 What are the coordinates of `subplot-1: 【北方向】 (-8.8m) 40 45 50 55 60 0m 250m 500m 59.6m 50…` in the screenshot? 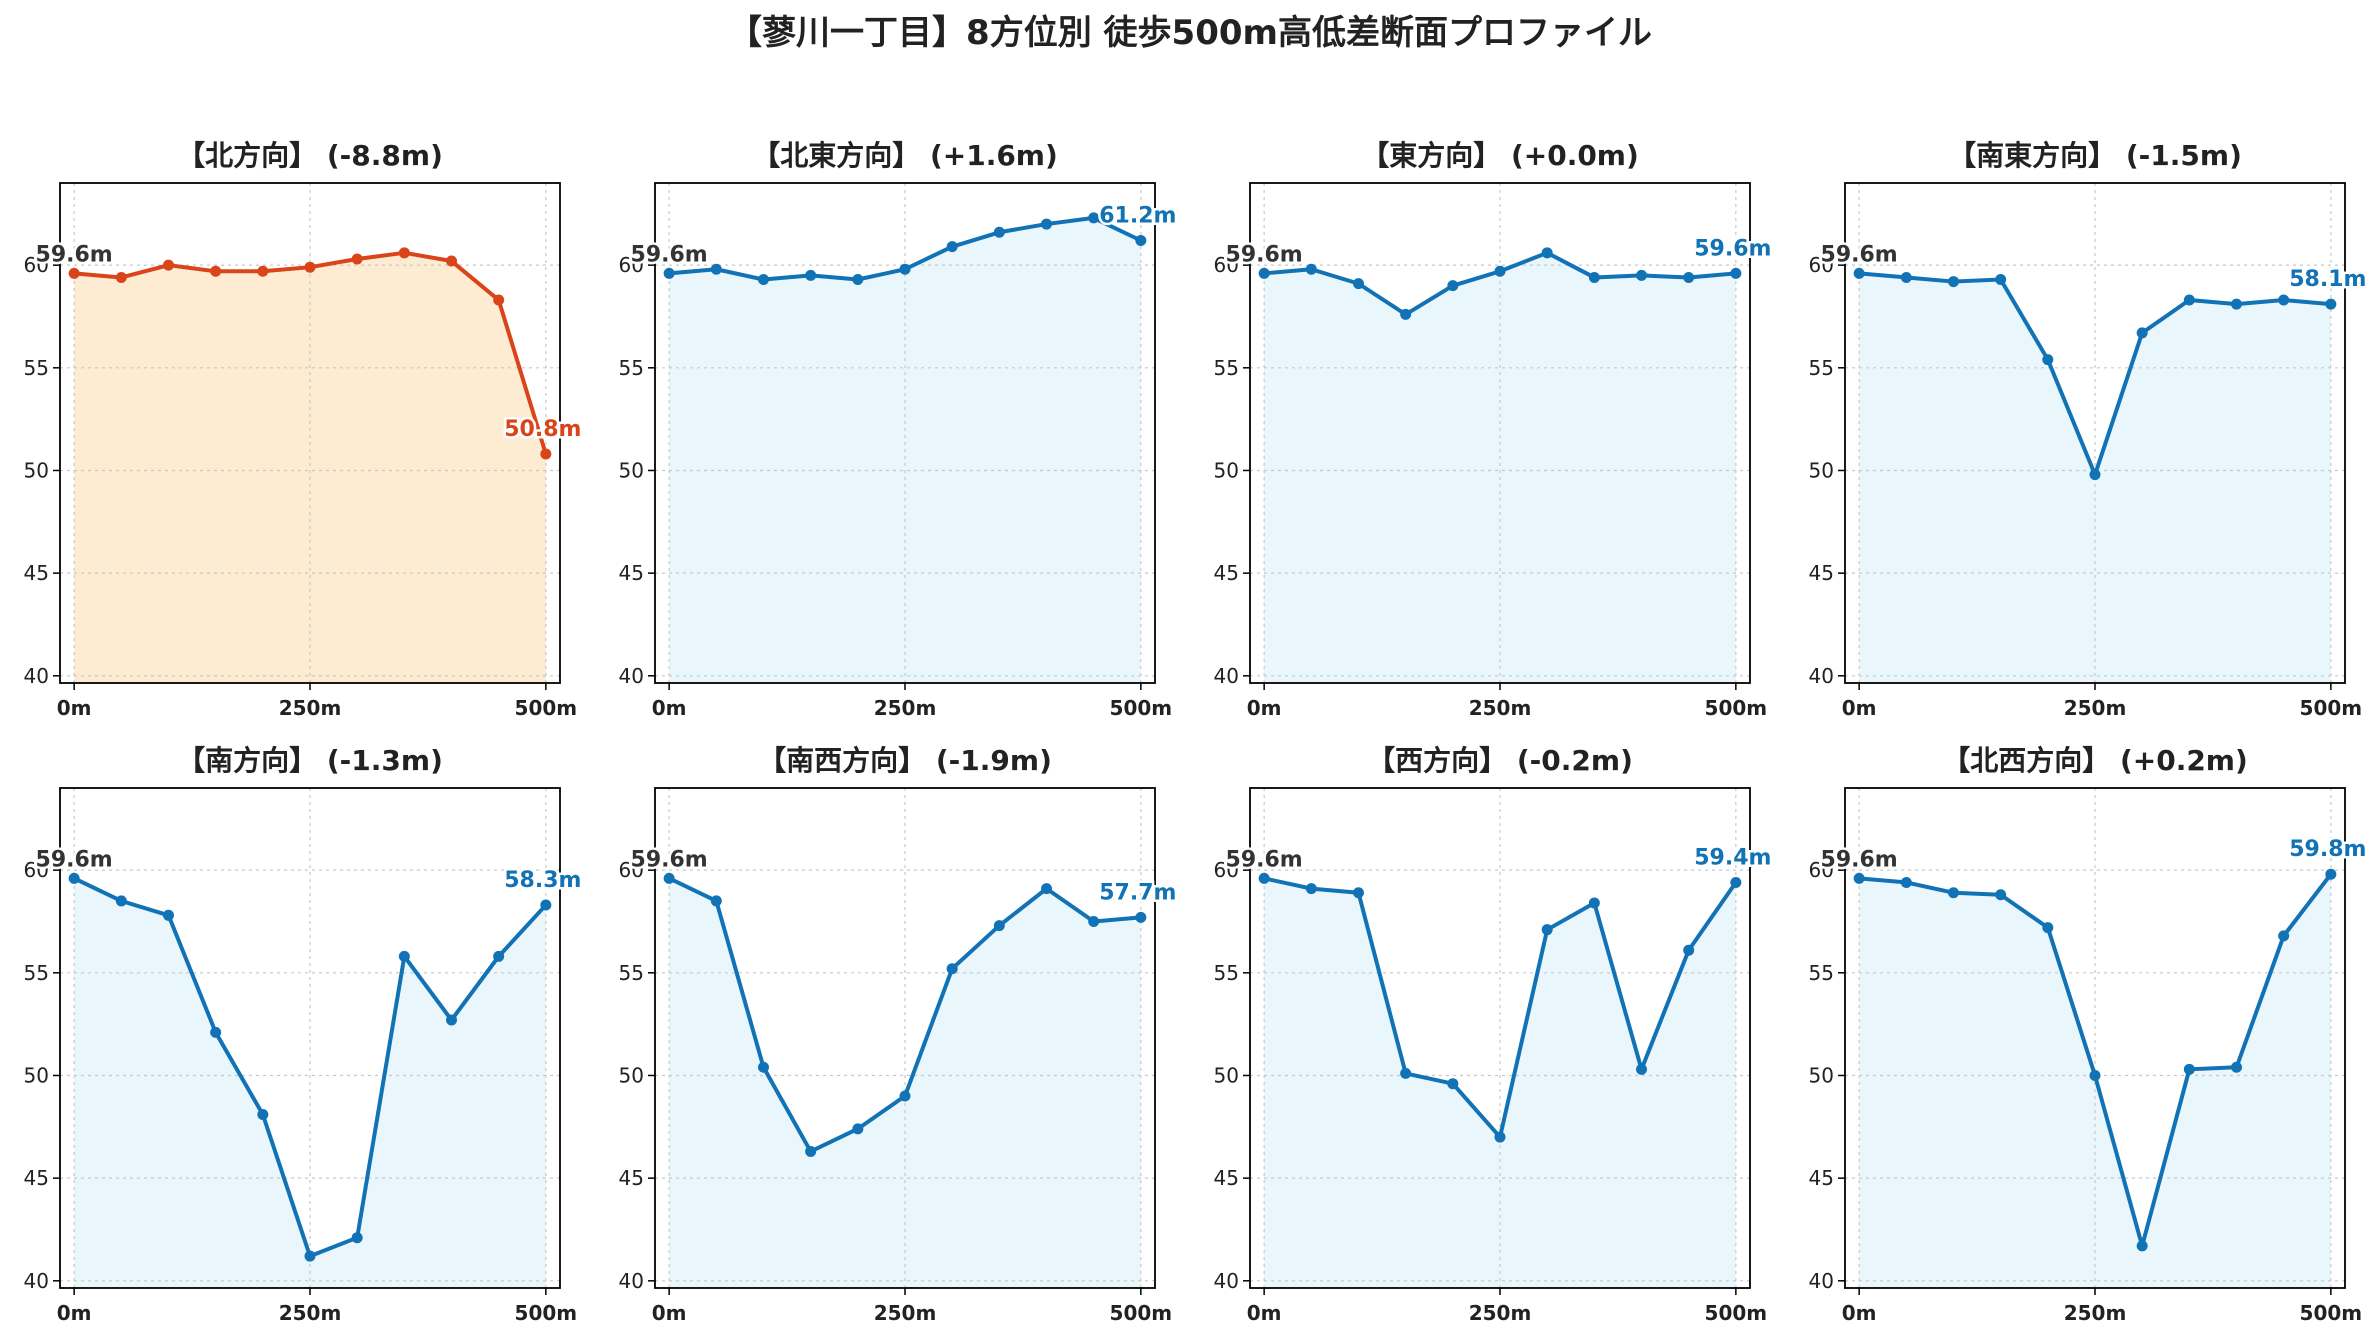 It's located at (304, 429).